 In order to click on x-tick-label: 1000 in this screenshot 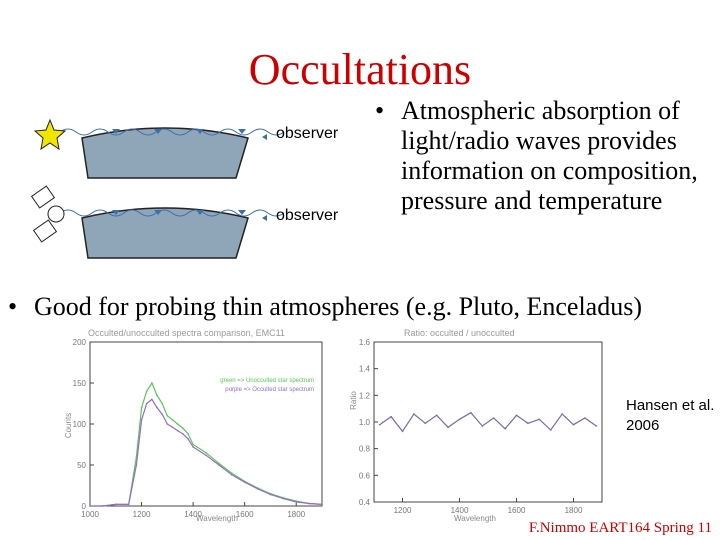, I will do `click(90, 514)`.